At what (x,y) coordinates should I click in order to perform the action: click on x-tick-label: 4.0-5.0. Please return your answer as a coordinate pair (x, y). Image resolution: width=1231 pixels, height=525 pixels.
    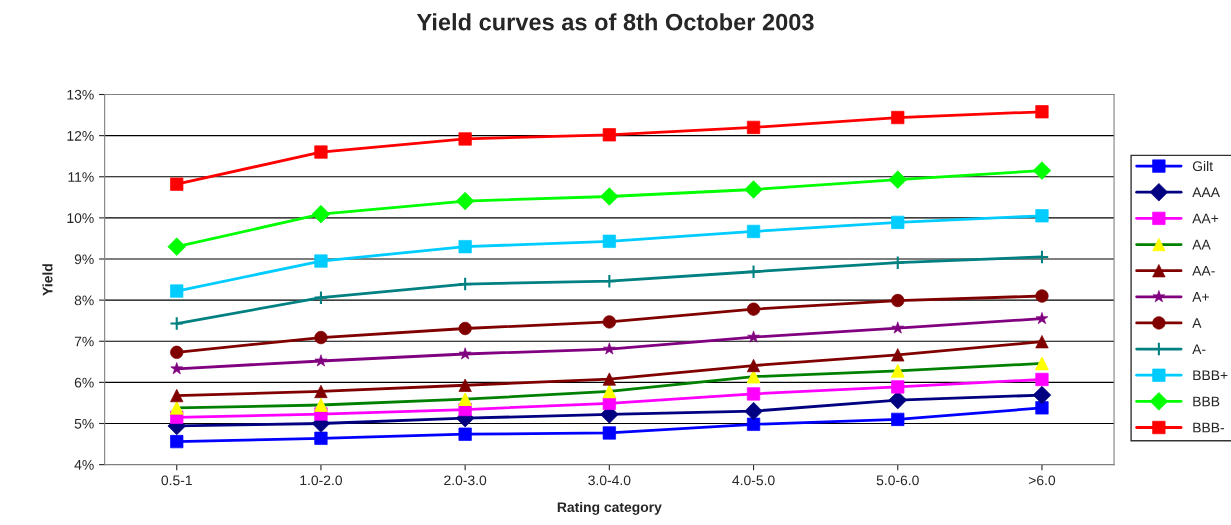
    Looking at the image, I should click on (753, 480).